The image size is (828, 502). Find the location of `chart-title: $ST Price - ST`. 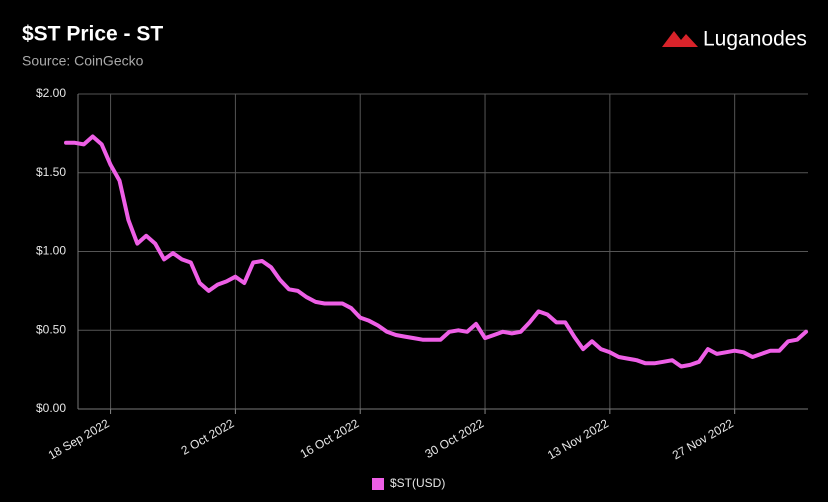

chart-title: $ST Price - ST is located at coordinates (92, 34).